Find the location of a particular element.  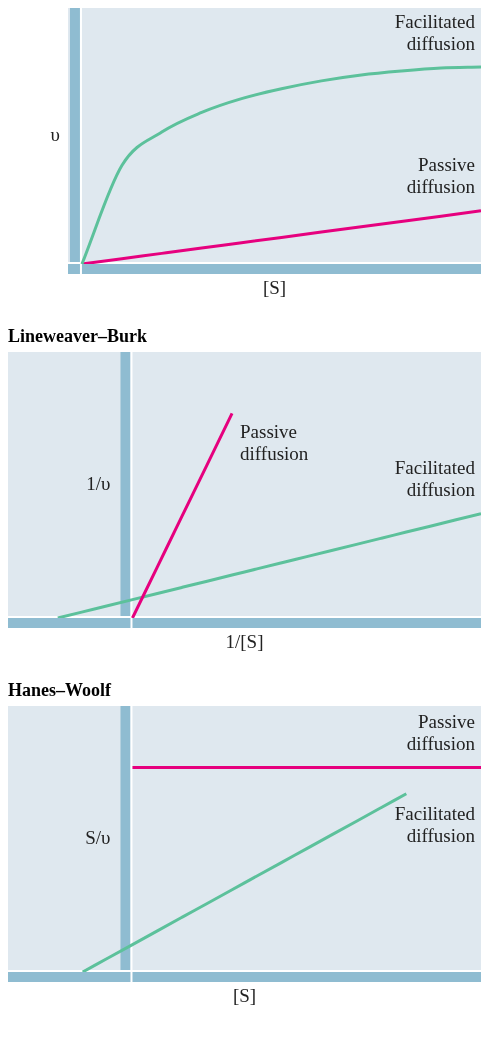

y-axis-title: 1/υ is located at coordinates (98, 483).